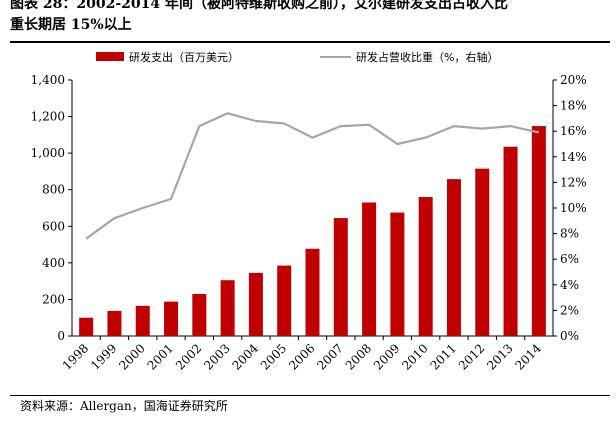 The height and width of the screenshot is (424, 616). I want to click on left-axis-tick-label: 1,200, so click(48, 117).